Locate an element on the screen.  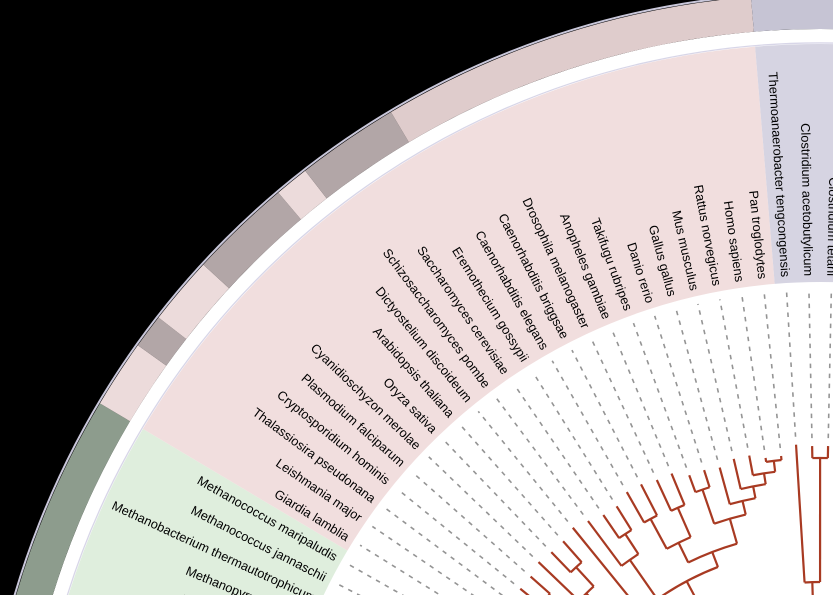
domain-wedge-bacteria is located at coordinates (794, 165).